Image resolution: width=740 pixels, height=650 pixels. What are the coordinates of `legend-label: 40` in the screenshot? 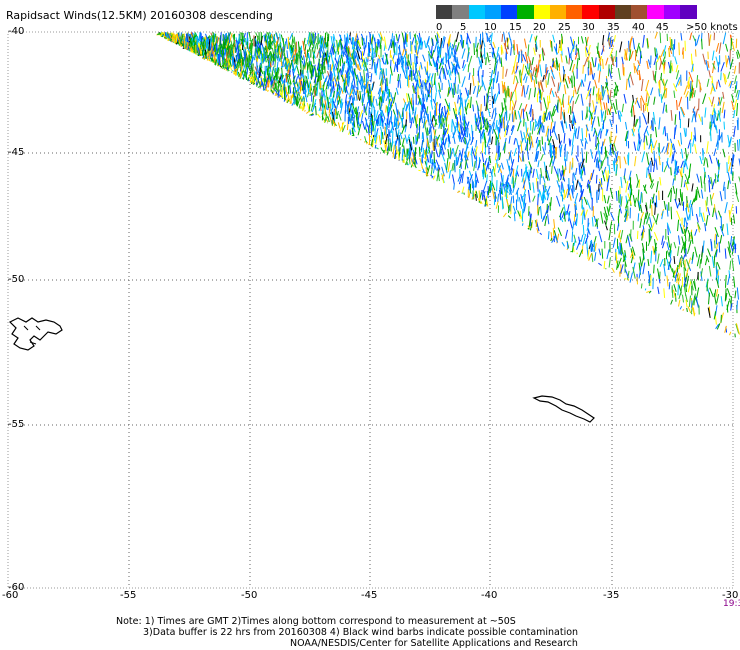 It's located at (638, 27).